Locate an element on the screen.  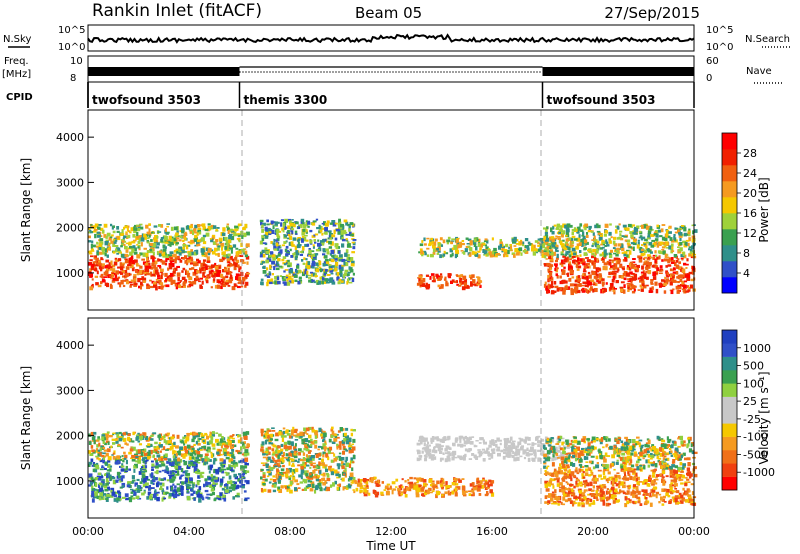
freq-label: Freq. is located at coordinates (16, 61).